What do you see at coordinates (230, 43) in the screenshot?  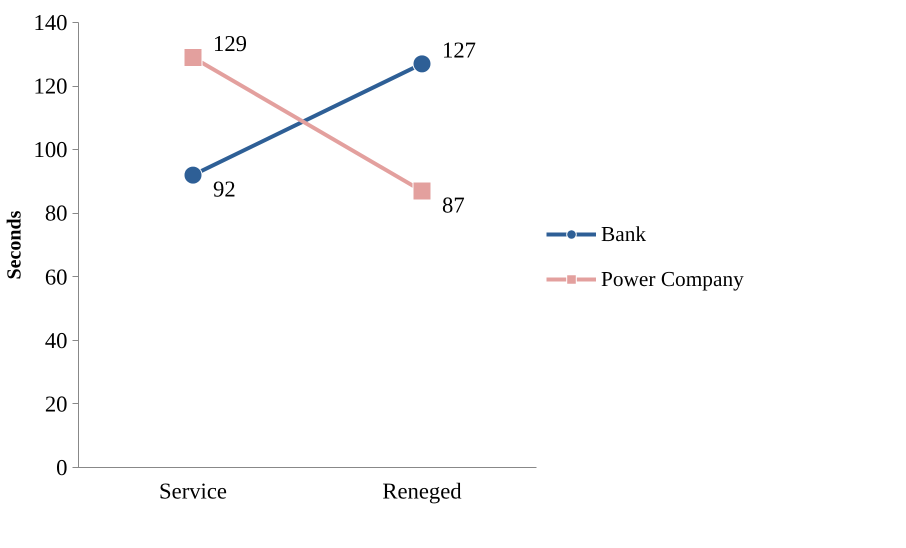 I see `data-label: 129` at bounding box center [230, 43].